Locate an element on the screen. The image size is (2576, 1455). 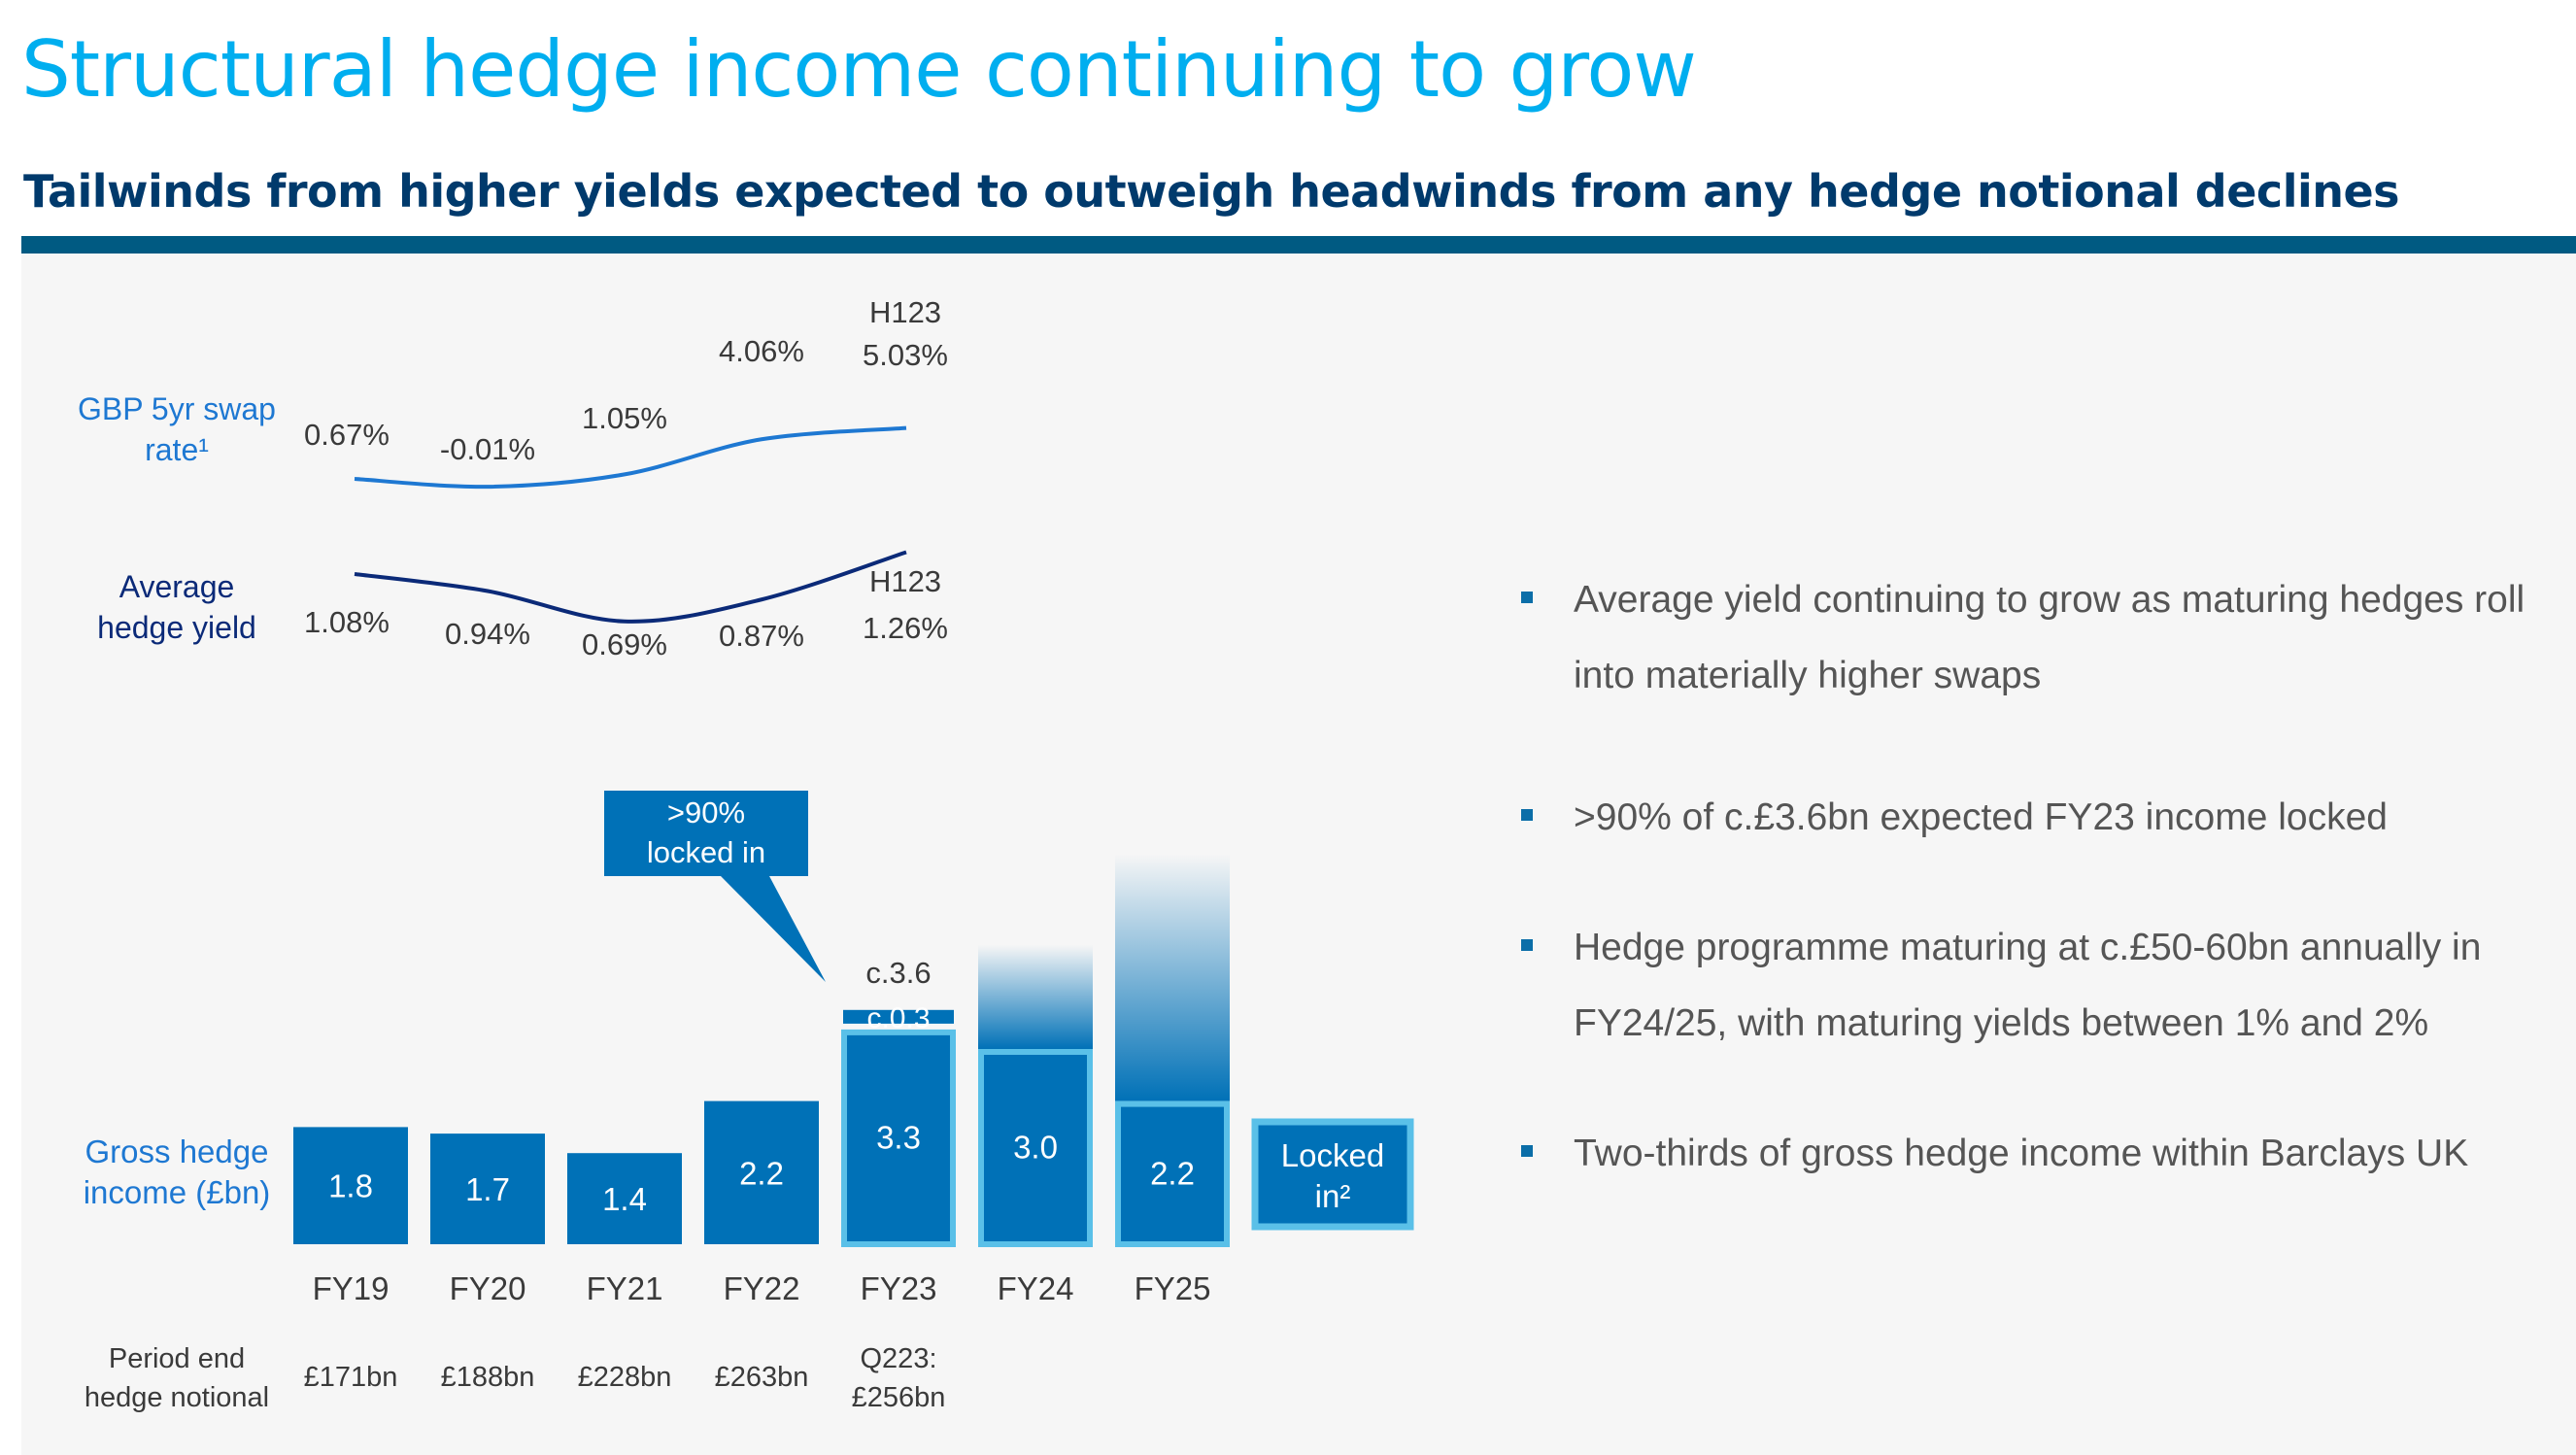
notional-value: £228bn is located at coordinates (625, 1377).